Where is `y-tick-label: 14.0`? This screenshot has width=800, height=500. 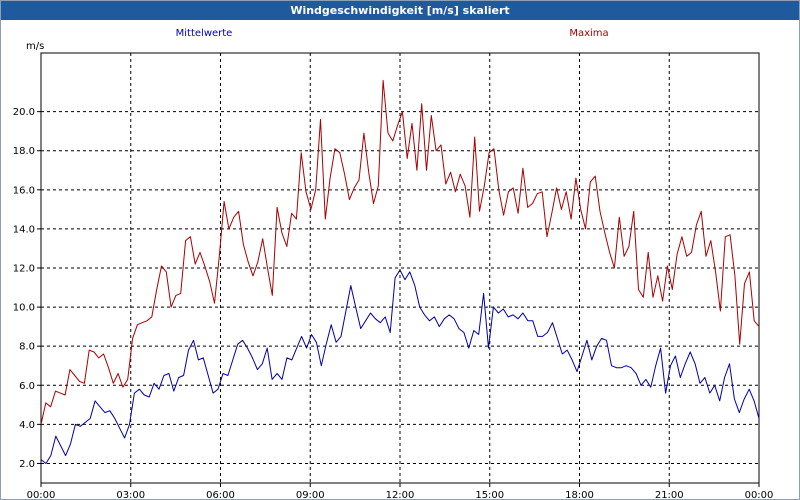 y-tick-label: 14.0 is located at coordinates (24, 229).